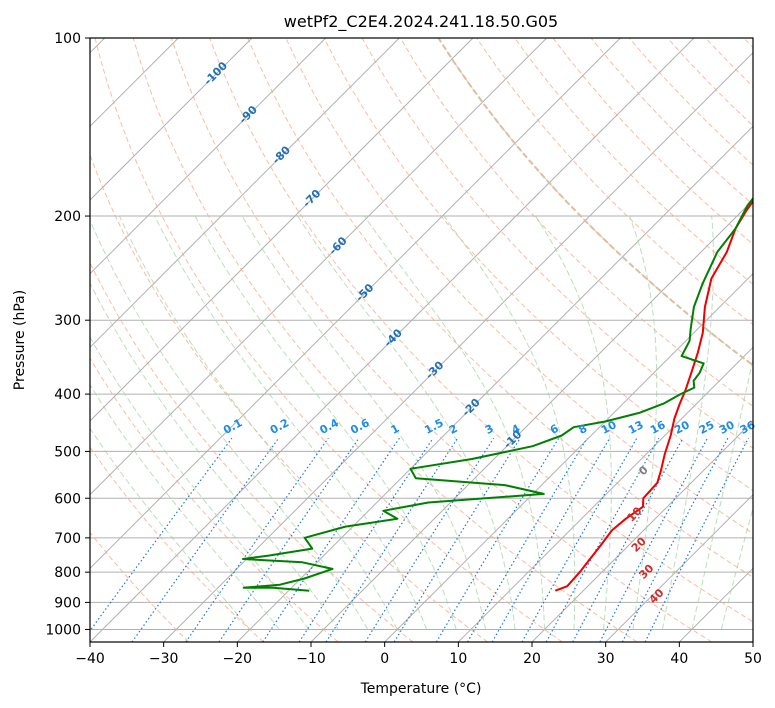 This screenshot has height=708, width=775. What do you see at coordinates (636, 427) in the screenshot?
I see `mixing-ratio-label: 13` at bounding box center [636, 427].